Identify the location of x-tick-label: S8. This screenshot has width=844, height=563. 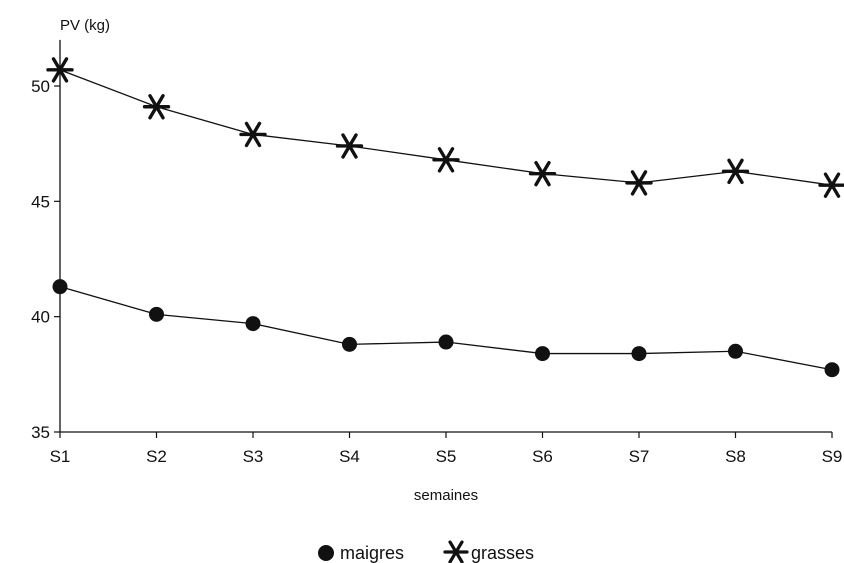
(735, 456).